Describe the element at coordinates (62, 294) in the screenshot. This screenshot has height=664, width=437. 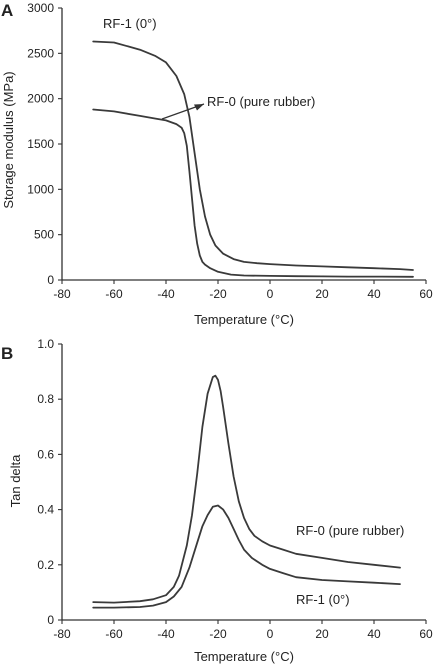
I see `panel-a-x-tick-label: -80` at that location.